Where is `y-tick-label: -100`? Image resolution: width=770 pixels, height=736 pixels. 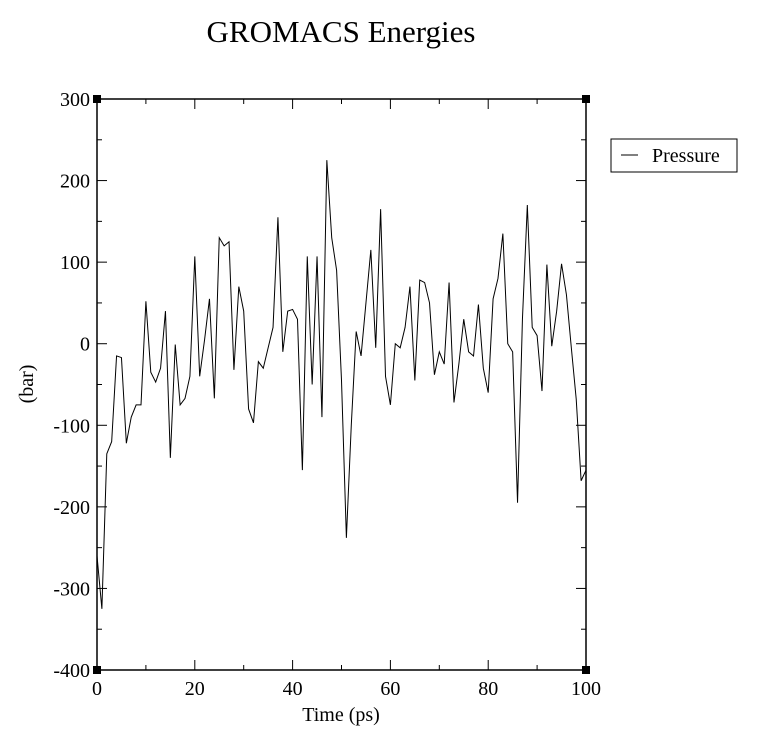 y-tick-label: -100 is located at coordinates (71, 426).